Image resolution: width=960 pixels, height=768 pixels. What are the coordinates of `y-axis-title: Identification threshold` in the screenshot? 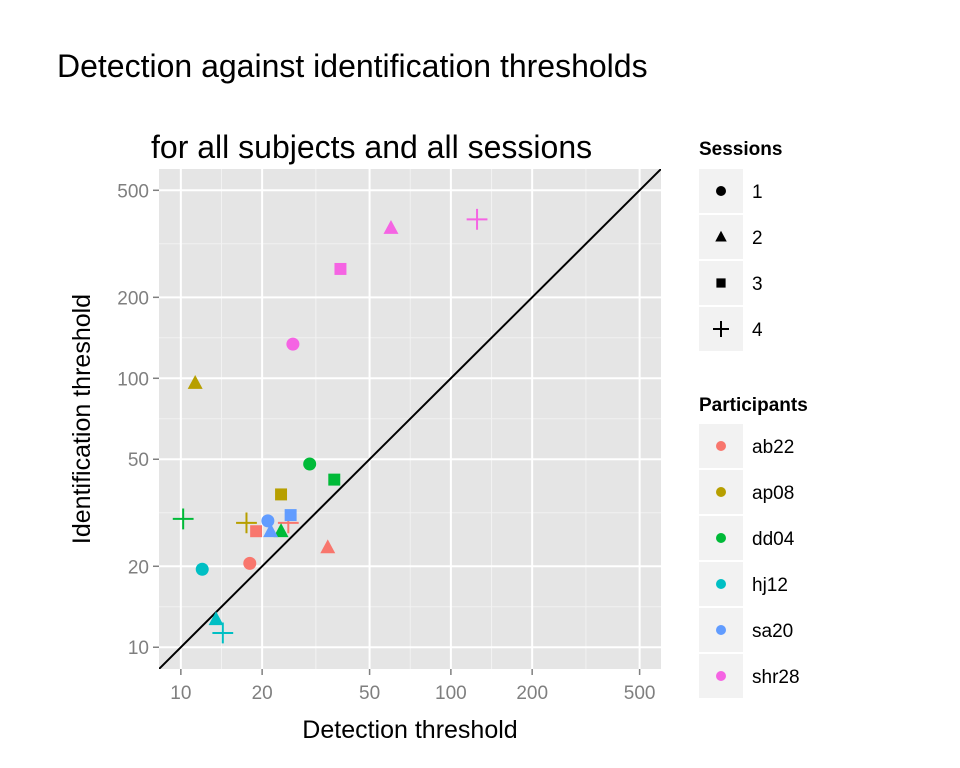 It's located at (82, 419).